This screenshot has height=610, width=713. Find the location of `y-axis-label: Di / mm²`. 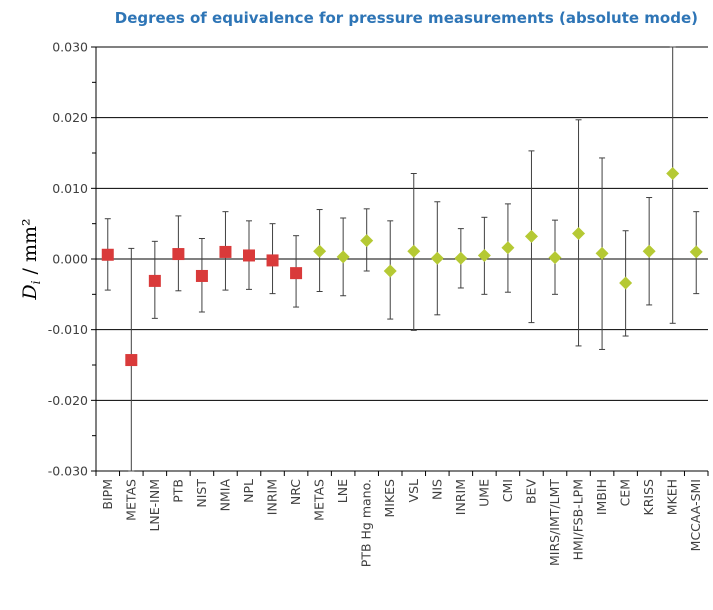

y-axis-label: Di / mm² is located at coordinates (31, 259).